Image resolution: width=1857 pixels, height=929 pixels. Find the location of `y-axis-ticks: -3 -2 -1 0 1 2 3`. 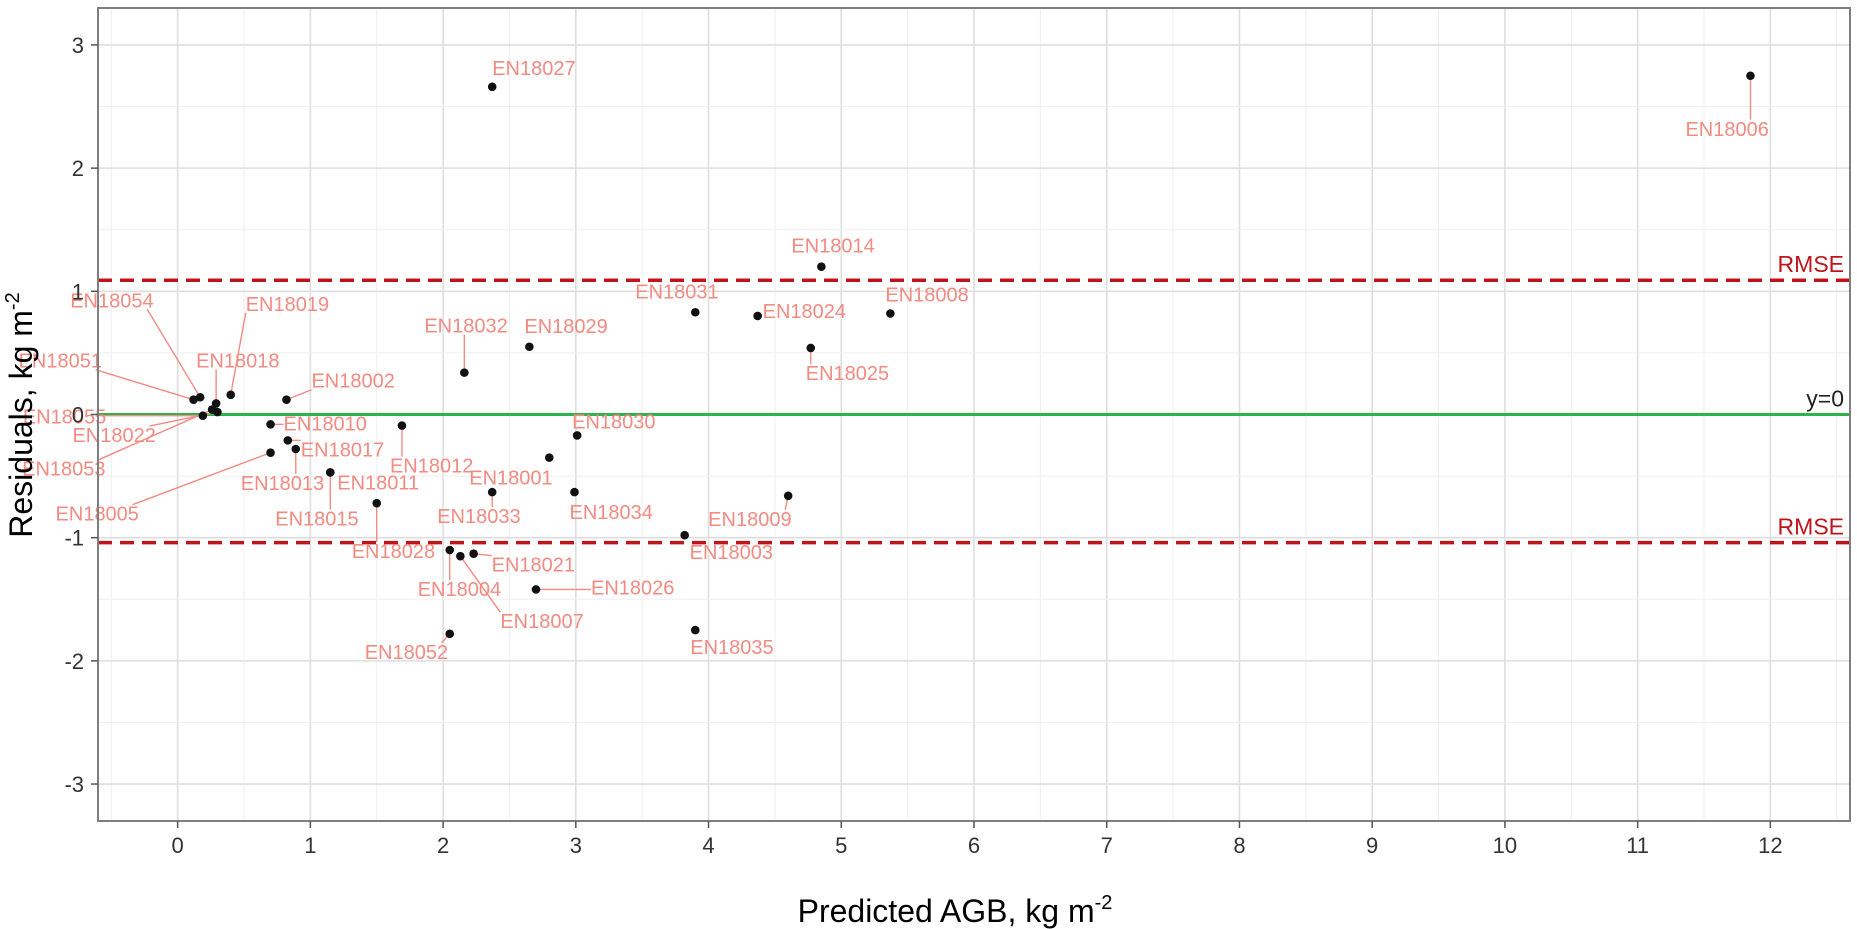

y-axis-ticks: -3 -2 -1 0 1 2 3 is located at coordinates (81, 415).